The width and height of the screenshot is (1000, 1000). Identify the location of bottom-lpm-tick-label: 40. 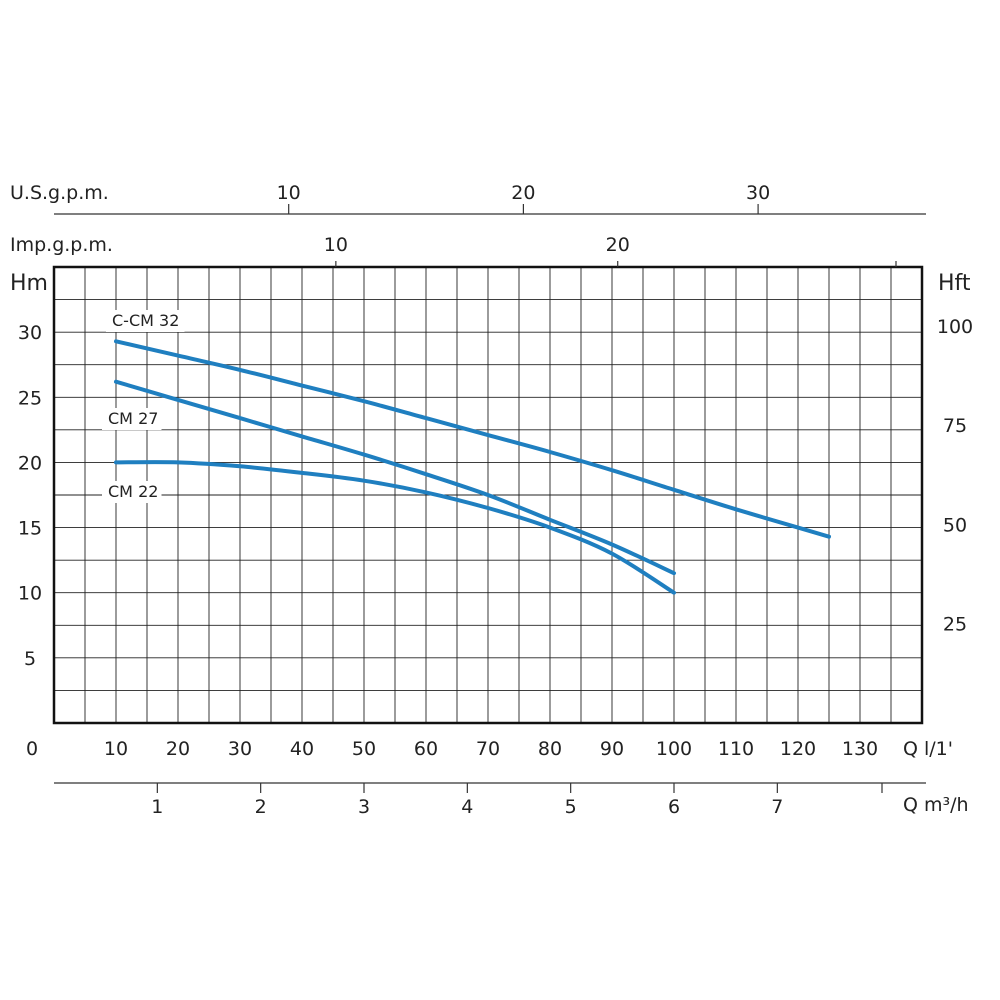
(302, 749).